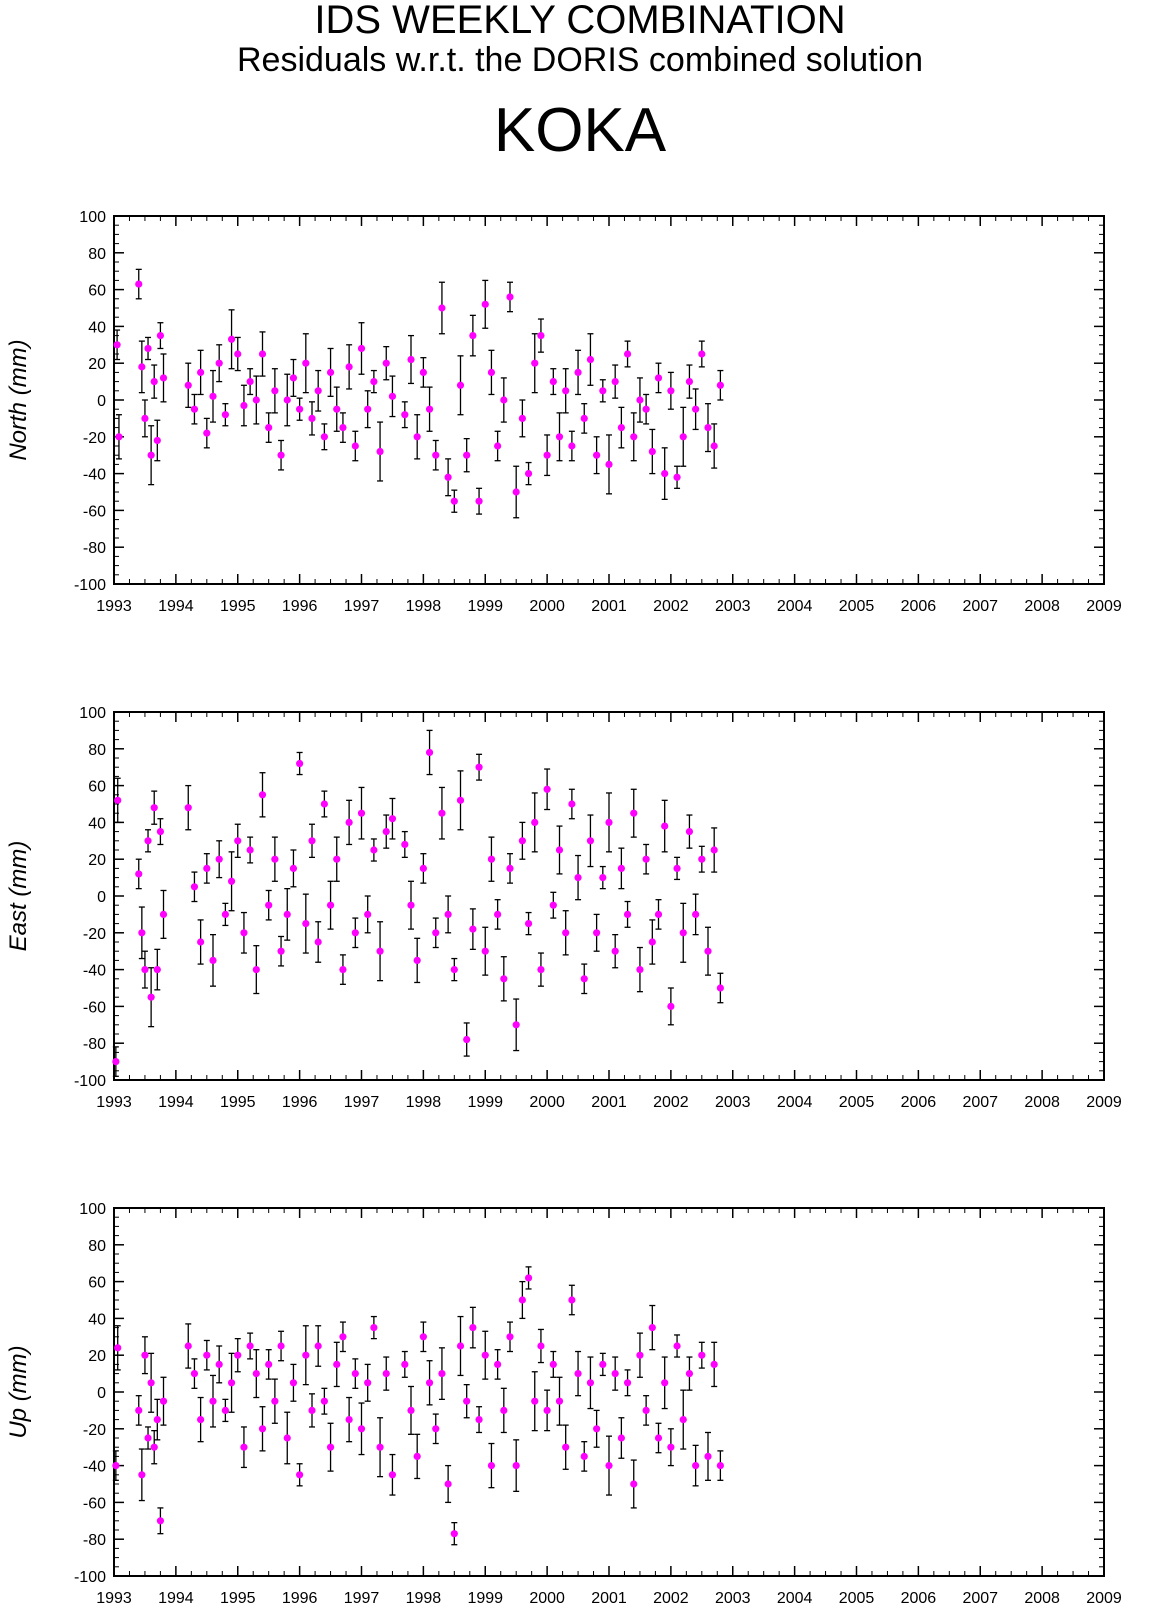  What do you see at coordinates (90, 1081) in the screenshot?
I see `y-tick-label: -100` at bounding box center [90, 1081].